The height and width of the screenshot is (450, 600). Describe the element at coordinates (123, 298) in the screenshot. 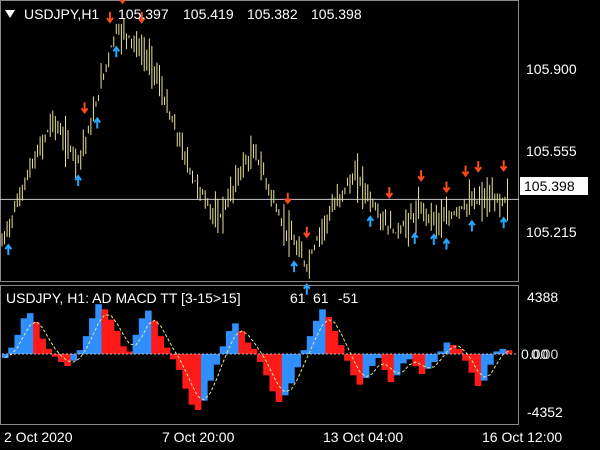

I see `indicator-title: USDJPY, H1: AD MACD TT [3-15>15]` at that location.